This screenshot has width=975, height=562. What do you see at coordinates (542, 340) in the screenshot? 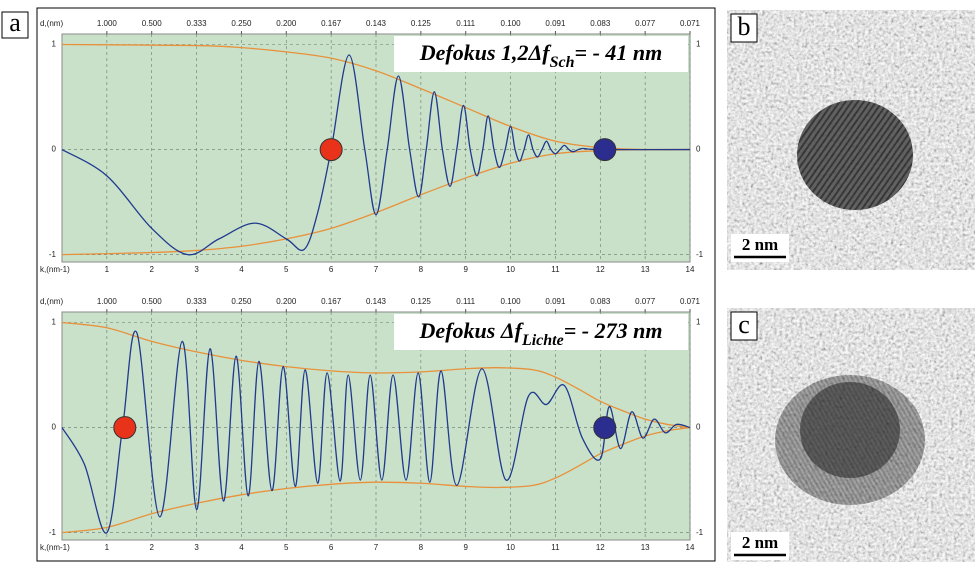
I see `title-part: Lichte` at bounding box center [542, 340].